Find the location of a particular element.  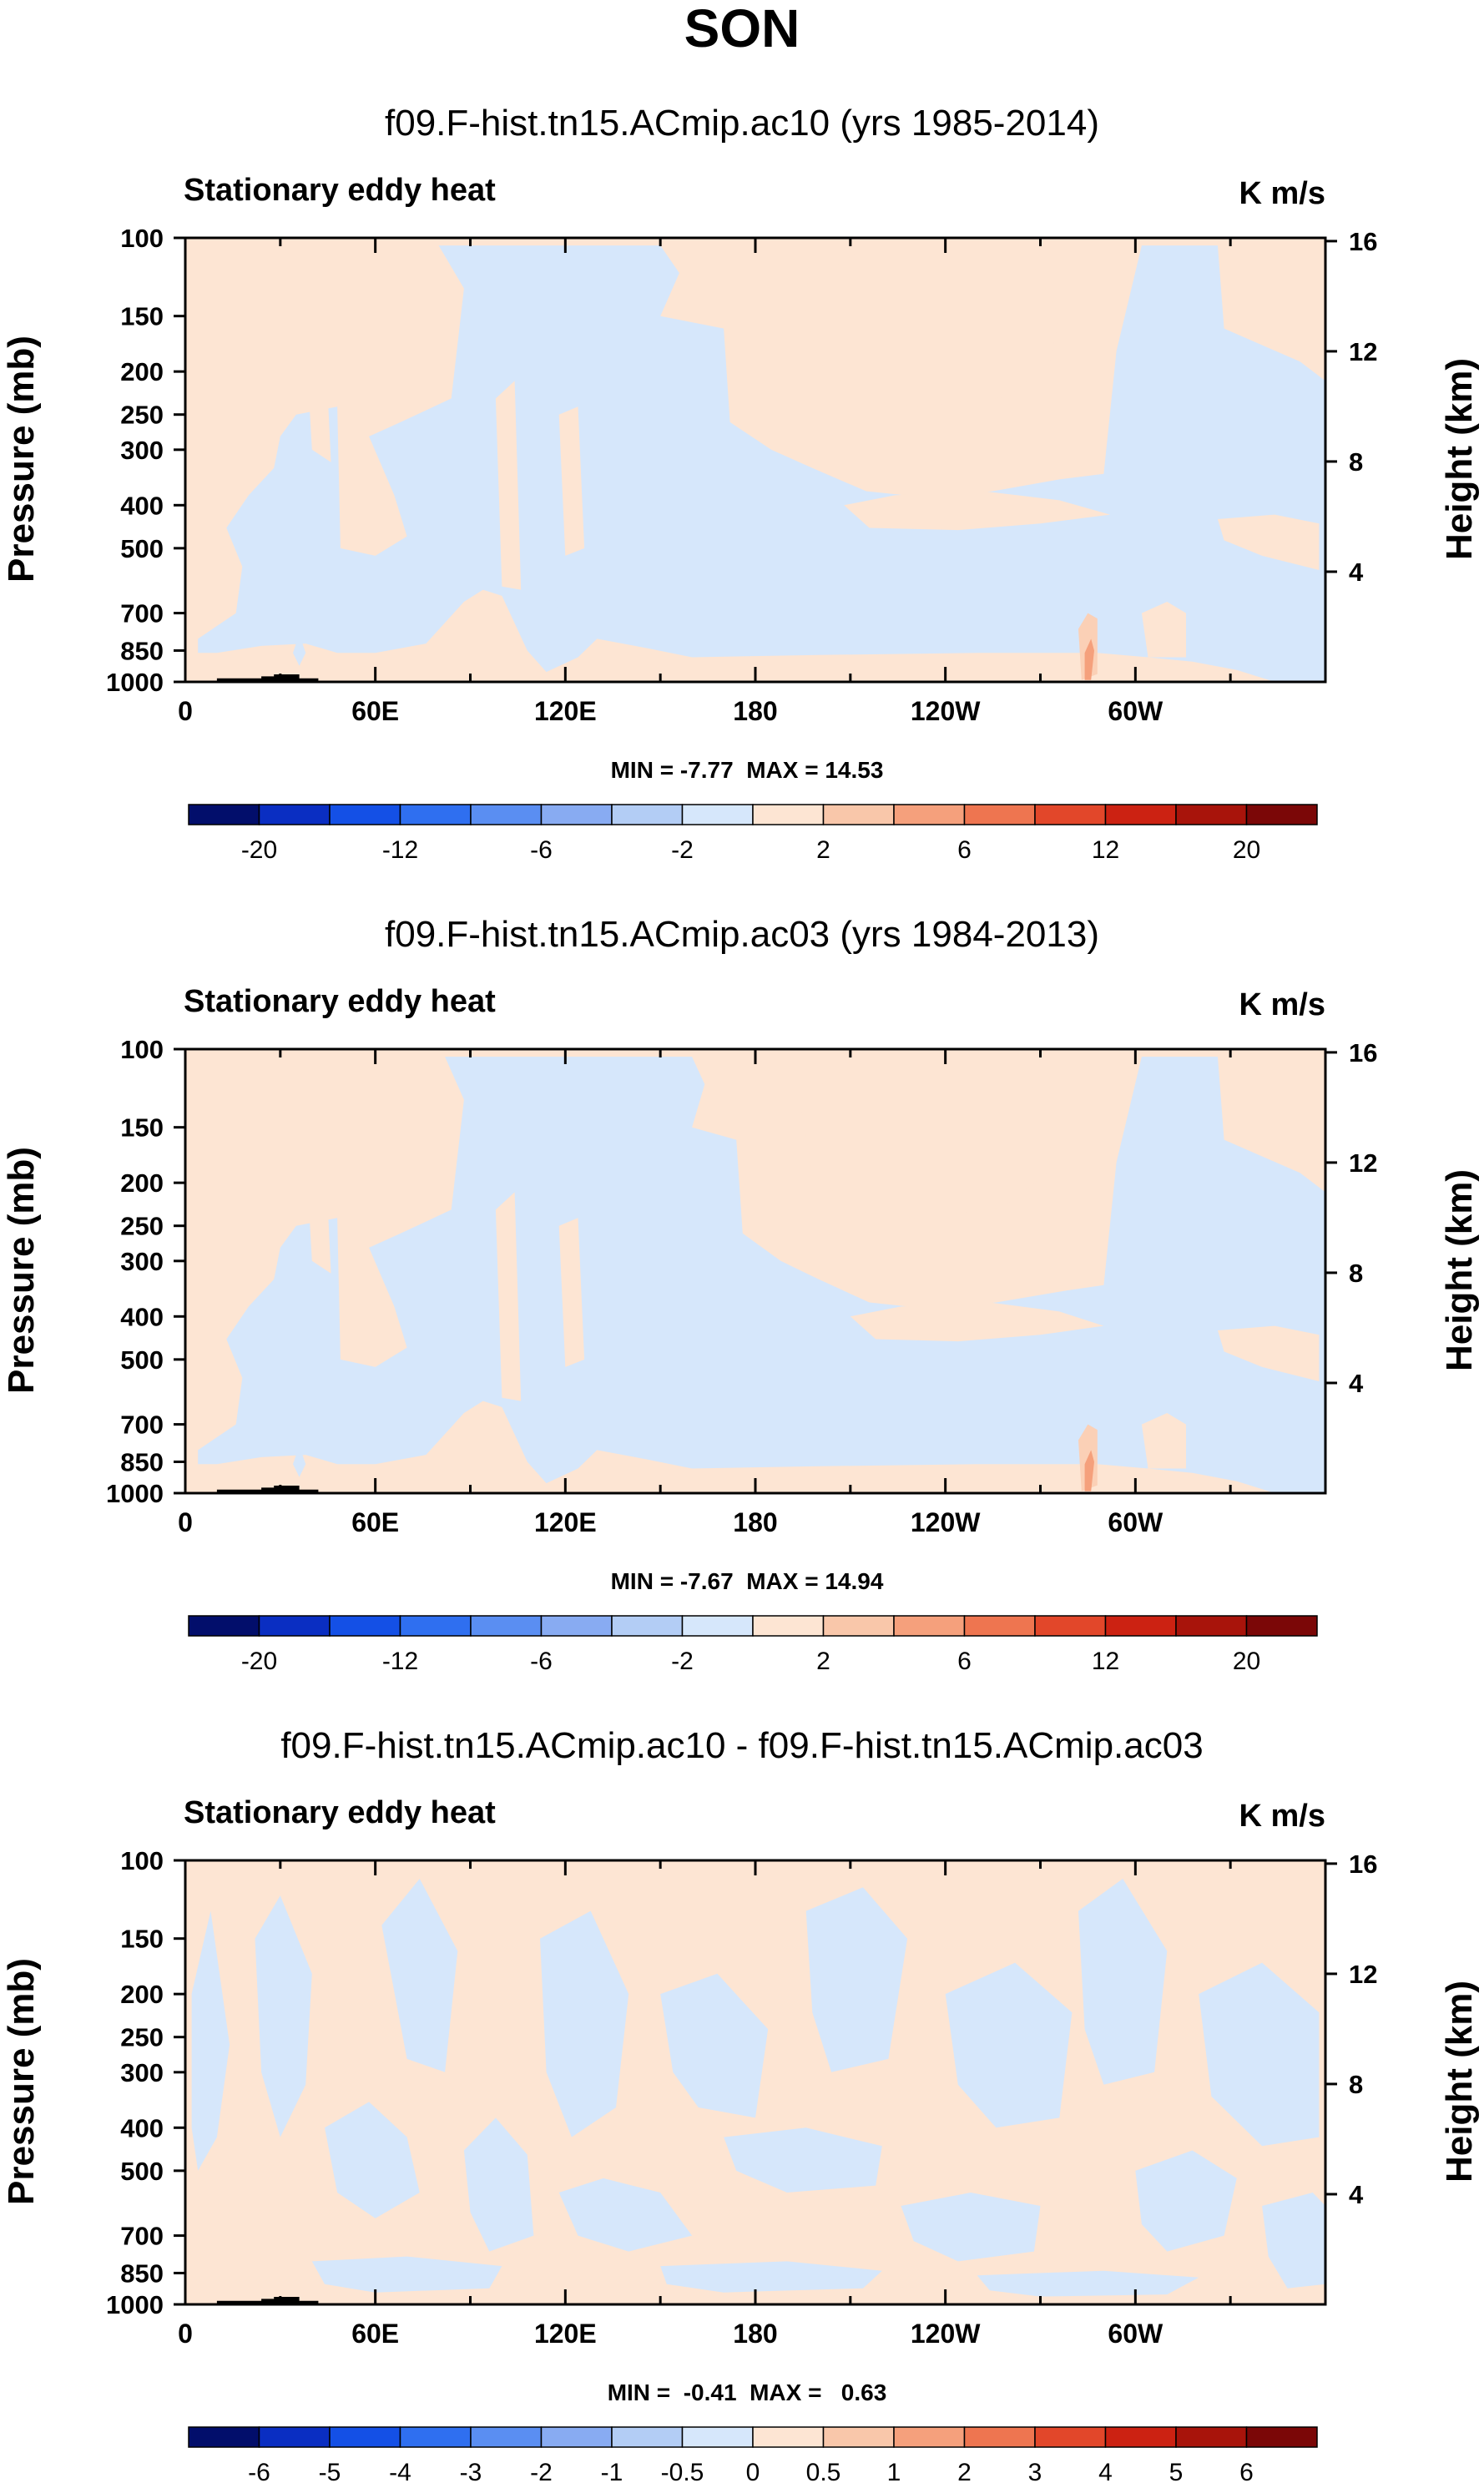

colorbar-label: -12 is located at coordinates (400, 1661).